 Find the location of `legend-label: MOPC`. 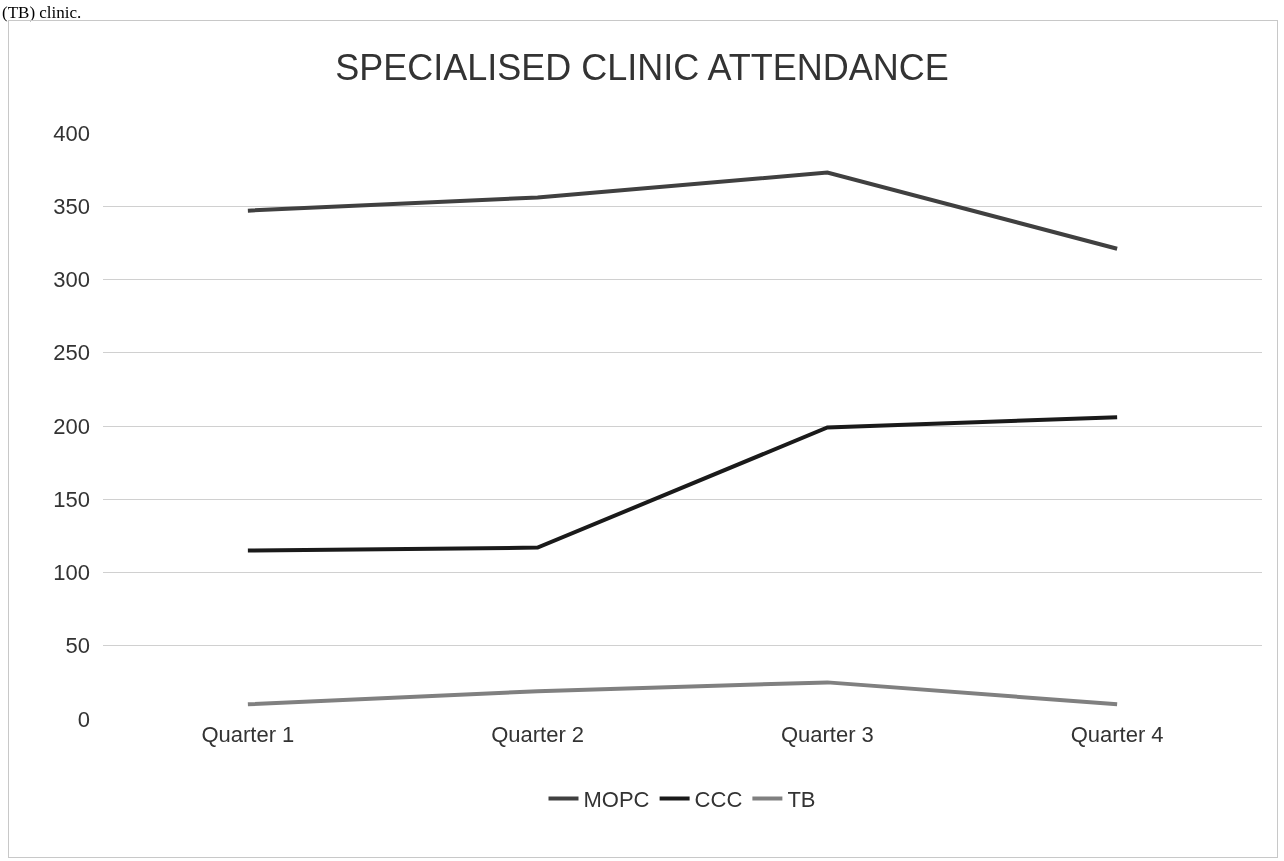

legend-label: MOPC is located at coordinates (616, 799).